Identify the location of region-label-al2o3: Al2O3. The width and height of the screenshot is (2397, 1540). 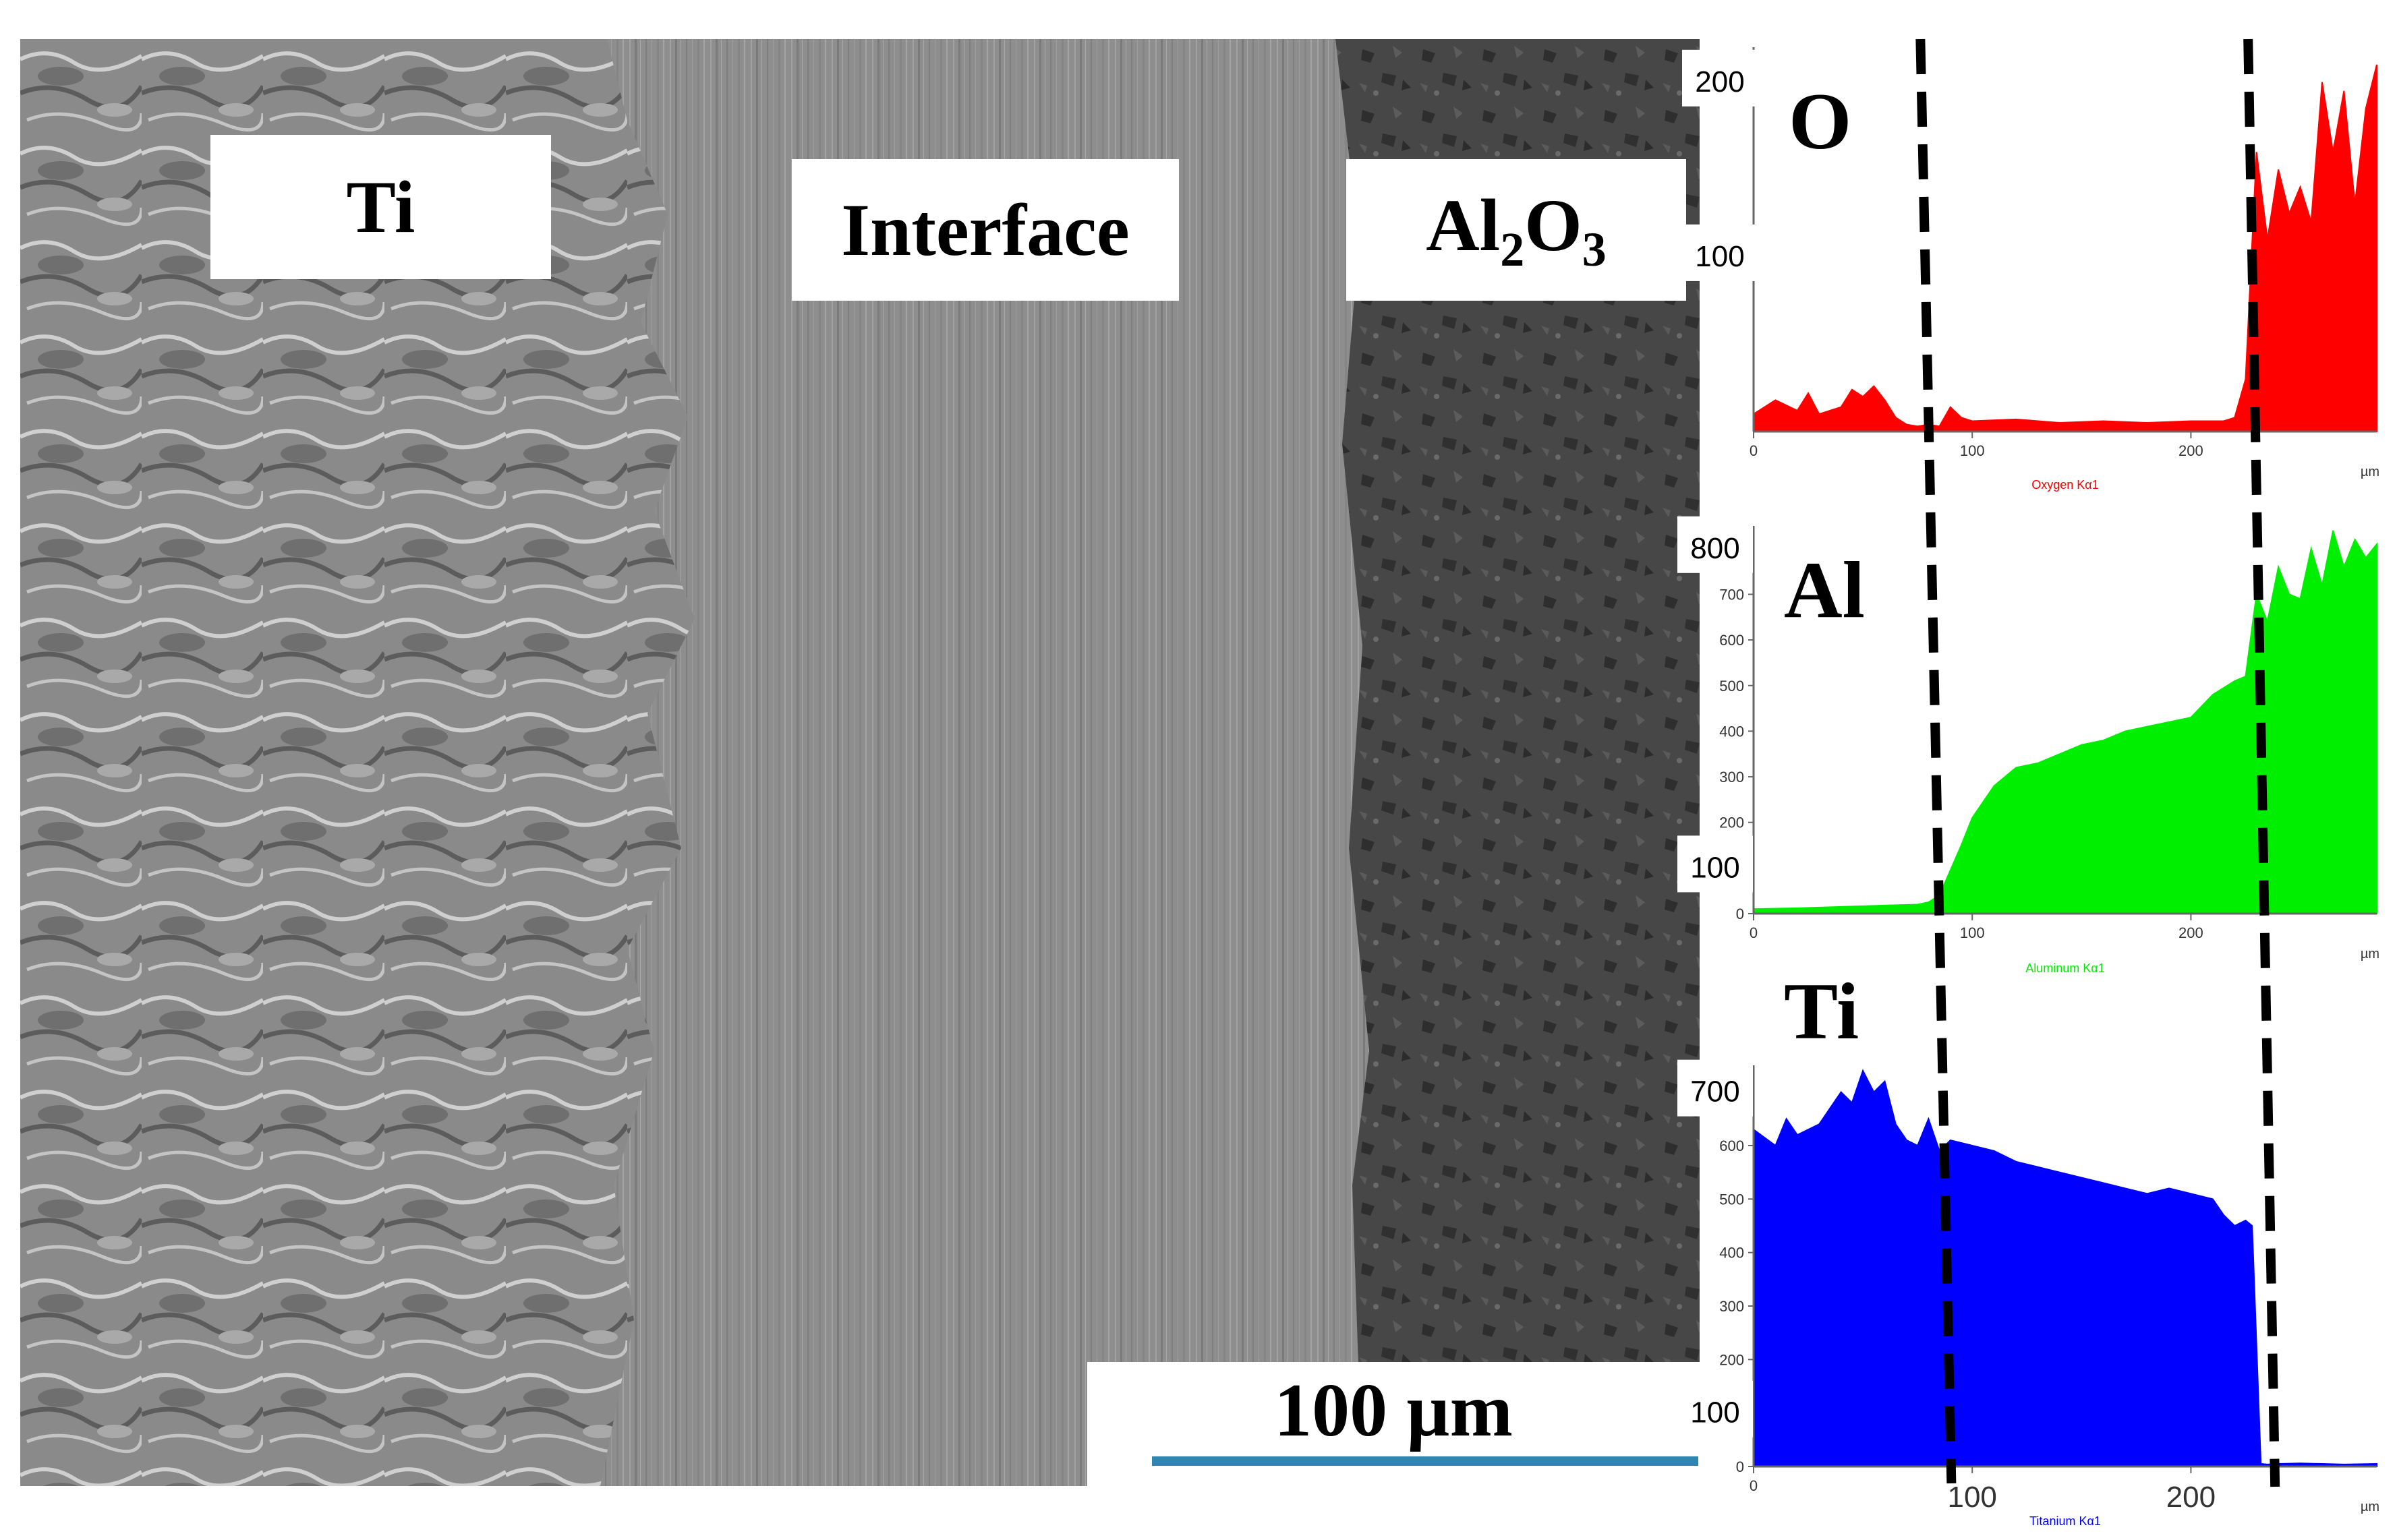
(1516, 230).